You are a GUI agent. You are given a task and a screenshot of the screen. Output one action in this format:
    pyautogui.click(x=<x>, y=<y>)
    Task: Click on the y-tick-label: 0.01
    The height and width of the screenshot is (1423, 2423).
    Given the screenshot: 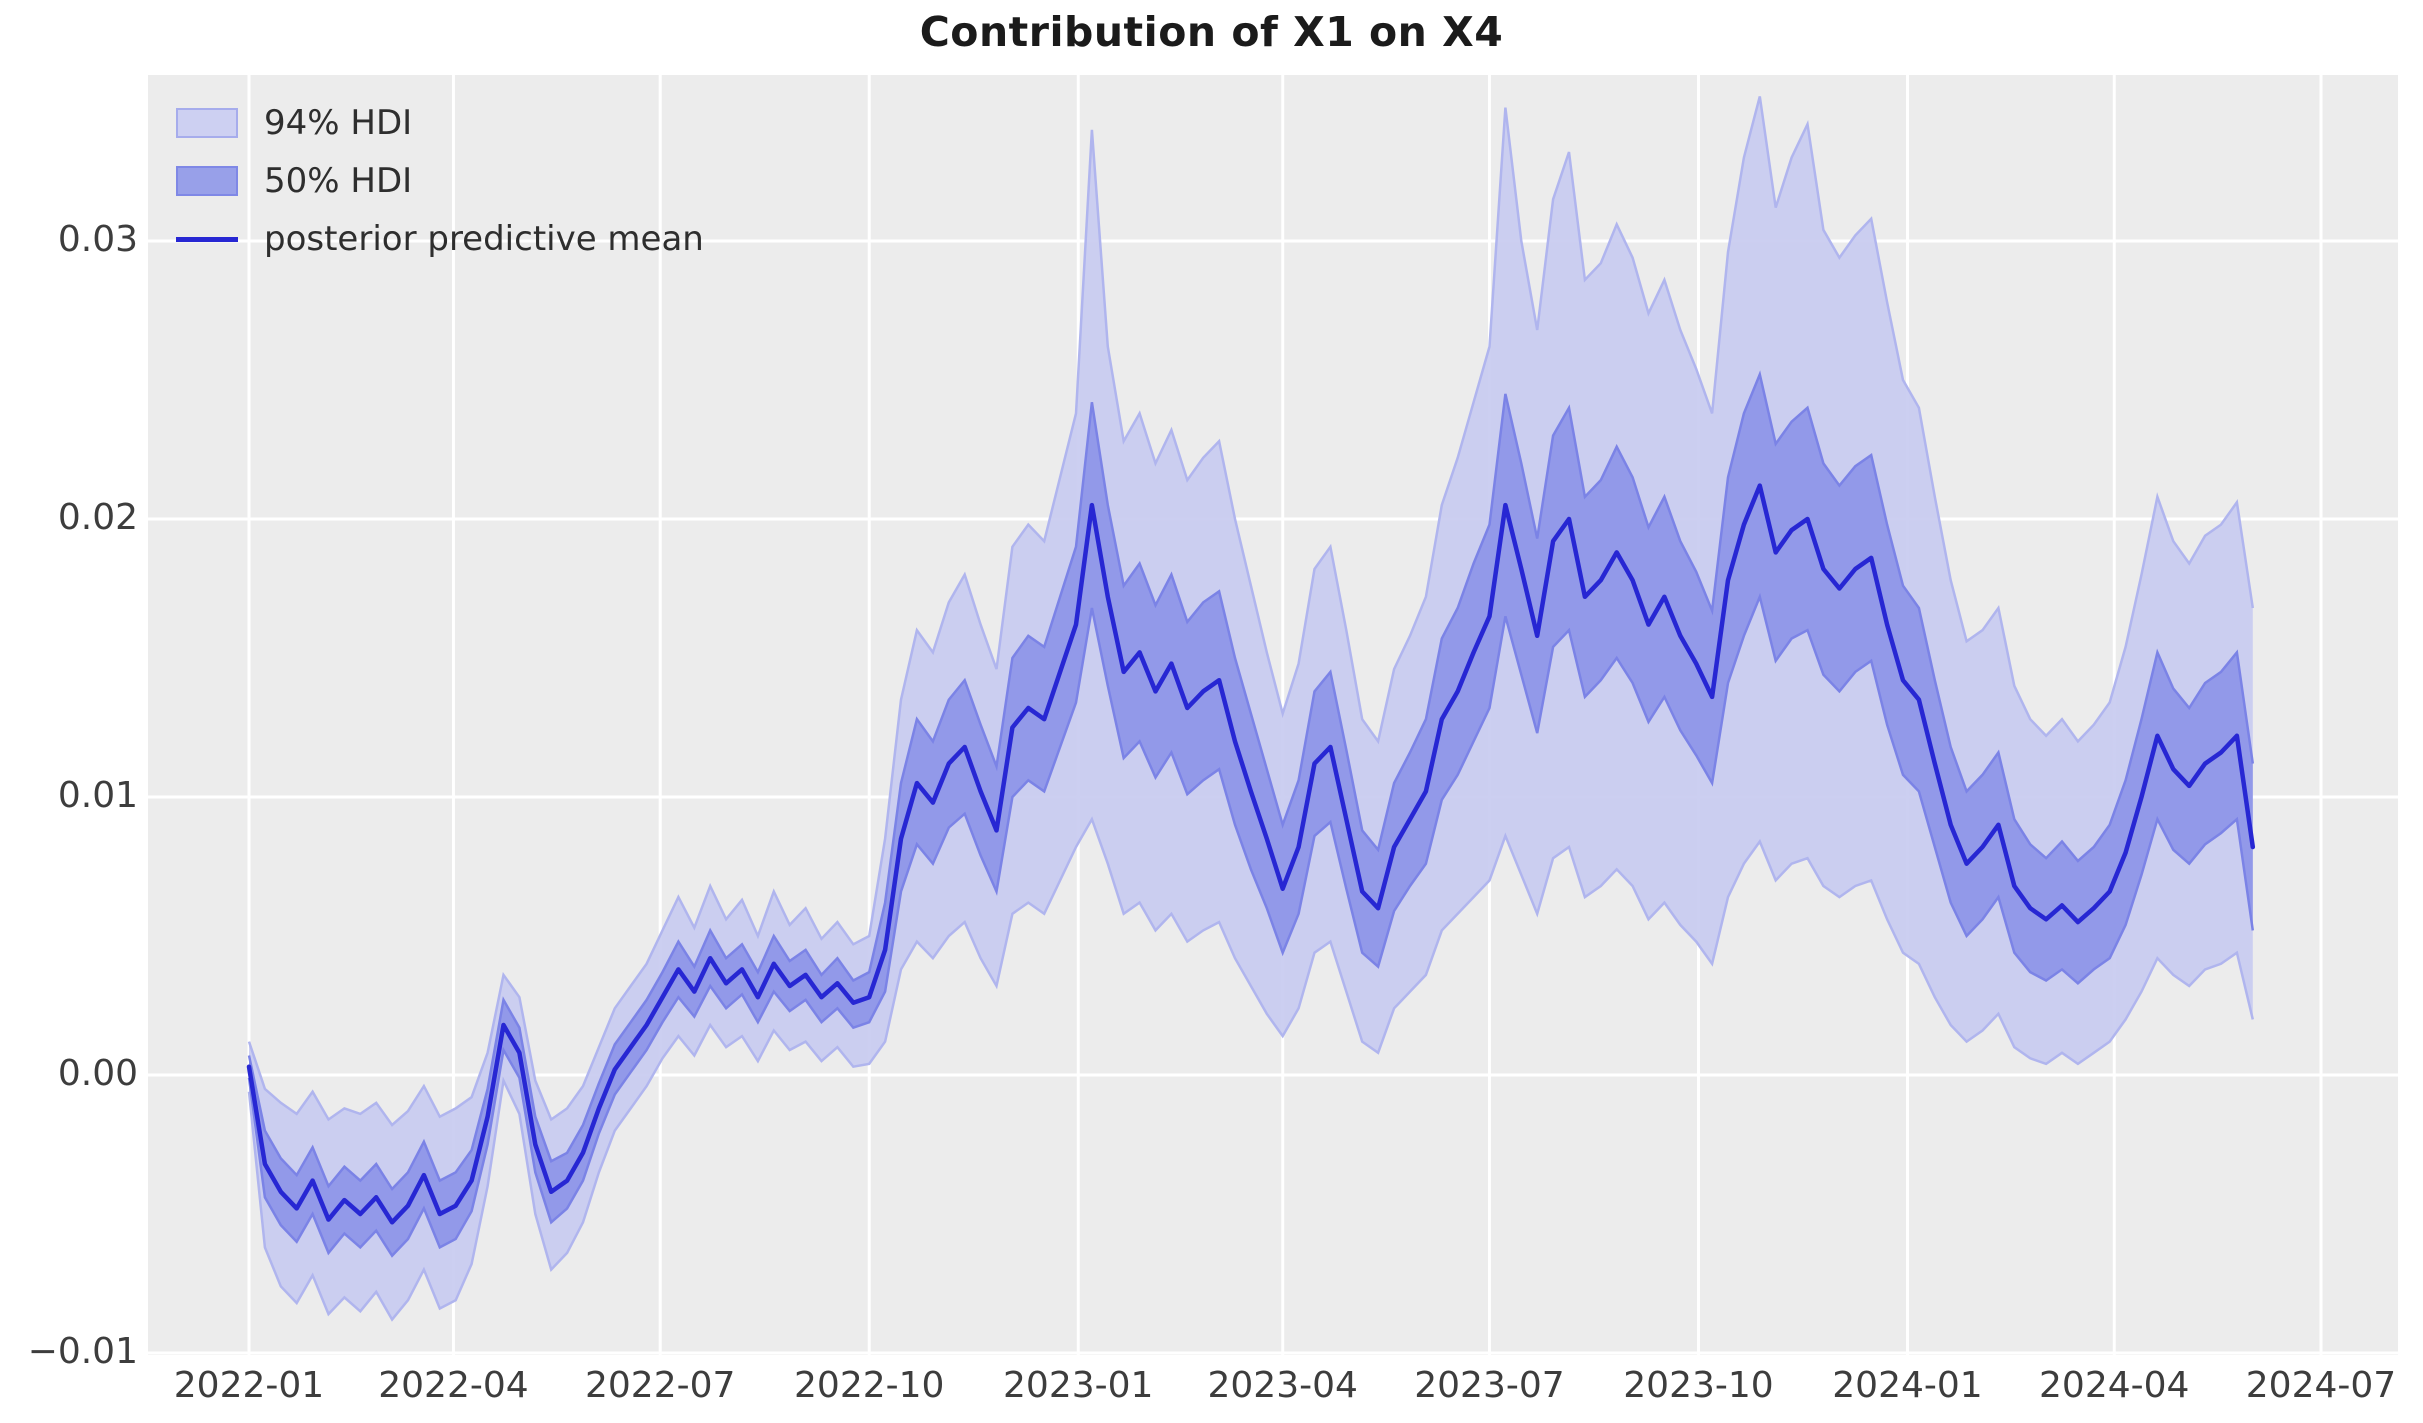 What is the action you would take?
    pyautogui.click(x=97, y=795)
    